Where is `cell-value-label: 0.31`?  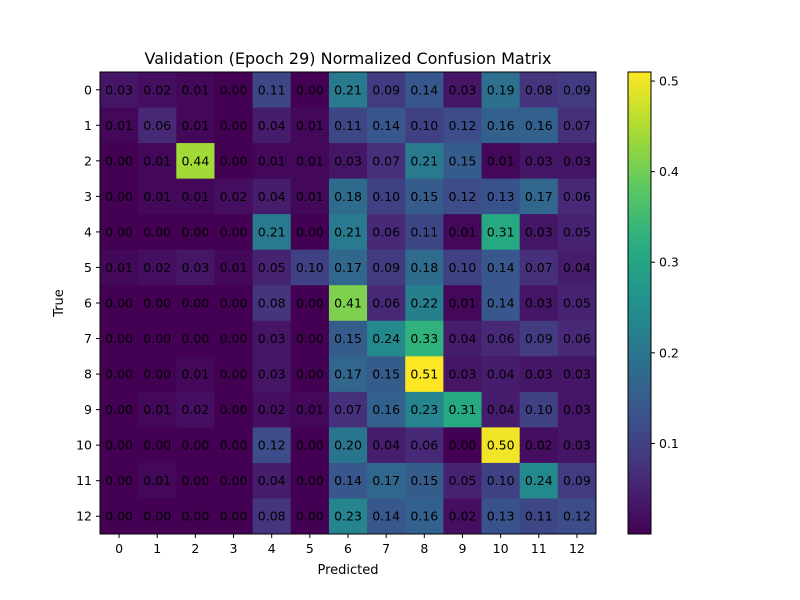 cell-value-label: 0.31 is located at coordinates (463, 409).